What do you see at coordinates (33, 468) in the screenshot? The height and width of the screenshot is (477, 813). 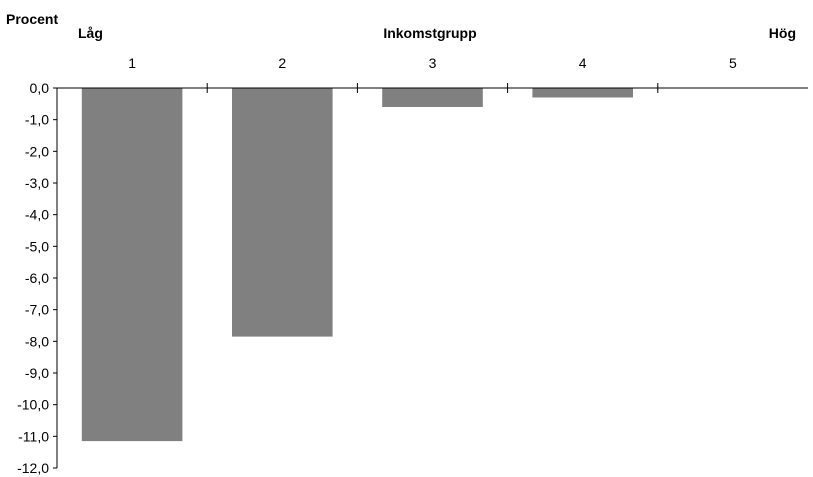 I see `y-tick-label: -12,0` at bounding box center [33, 468].